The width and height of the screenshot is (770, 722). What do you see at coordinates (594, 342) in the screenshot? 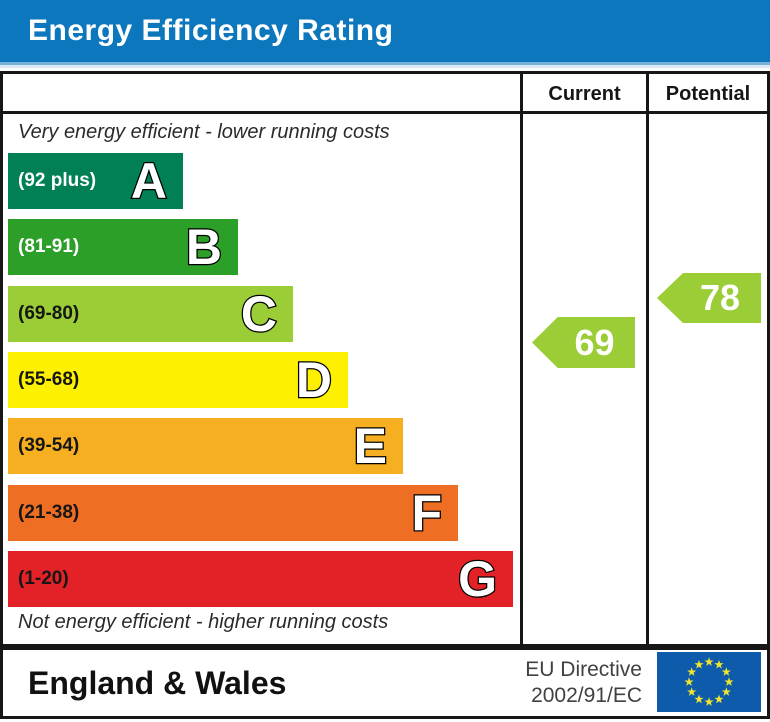
I see `current-rating-value: 69` at bounding box center [594, 342].